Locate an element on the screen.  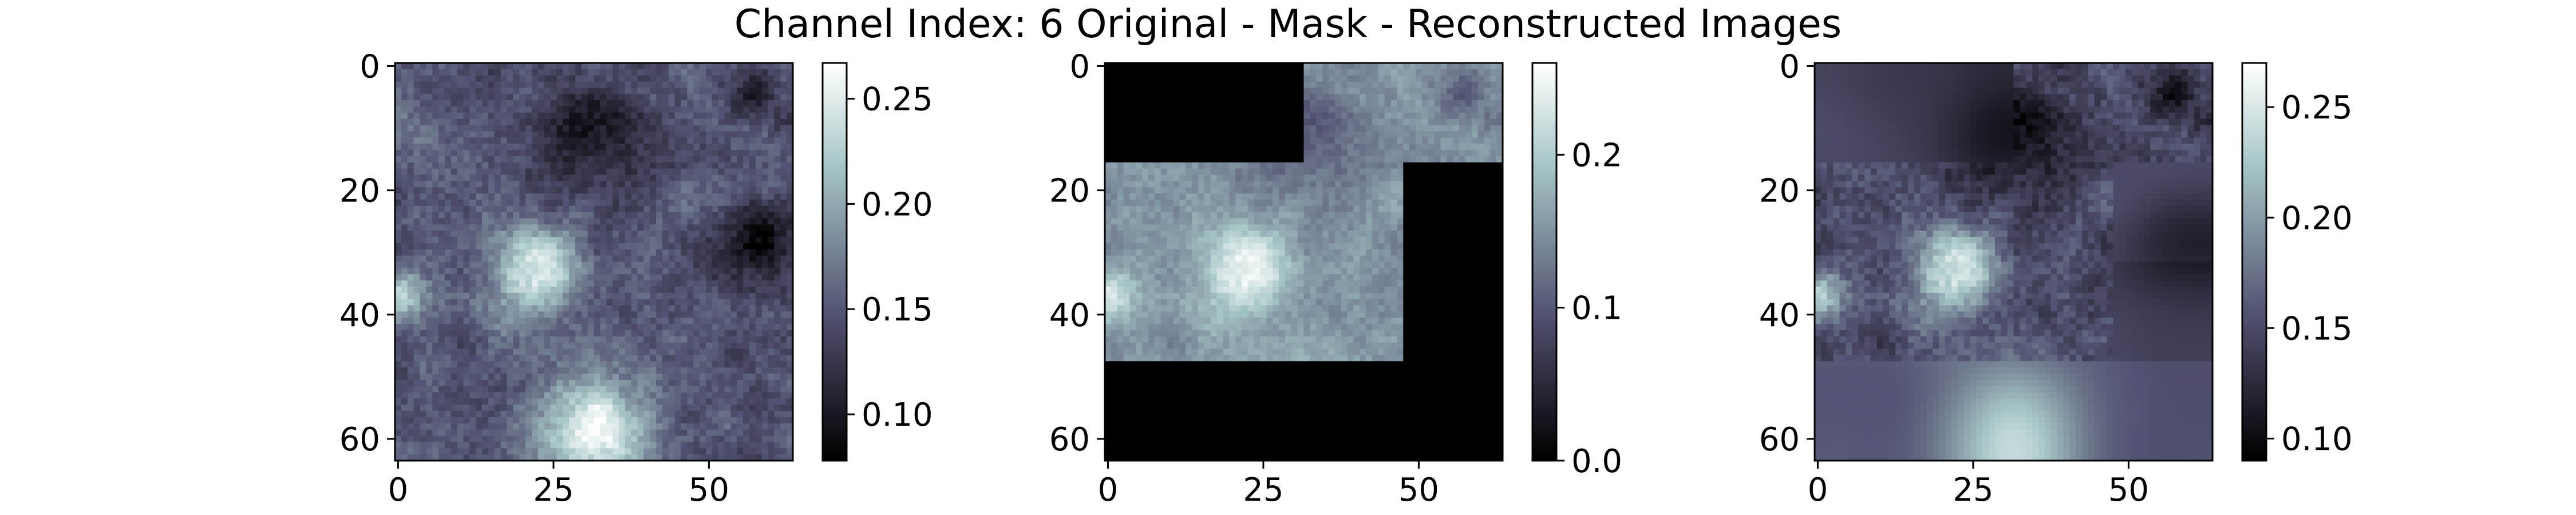
x-tick-label: 0 is located at coordinates (398, 490).